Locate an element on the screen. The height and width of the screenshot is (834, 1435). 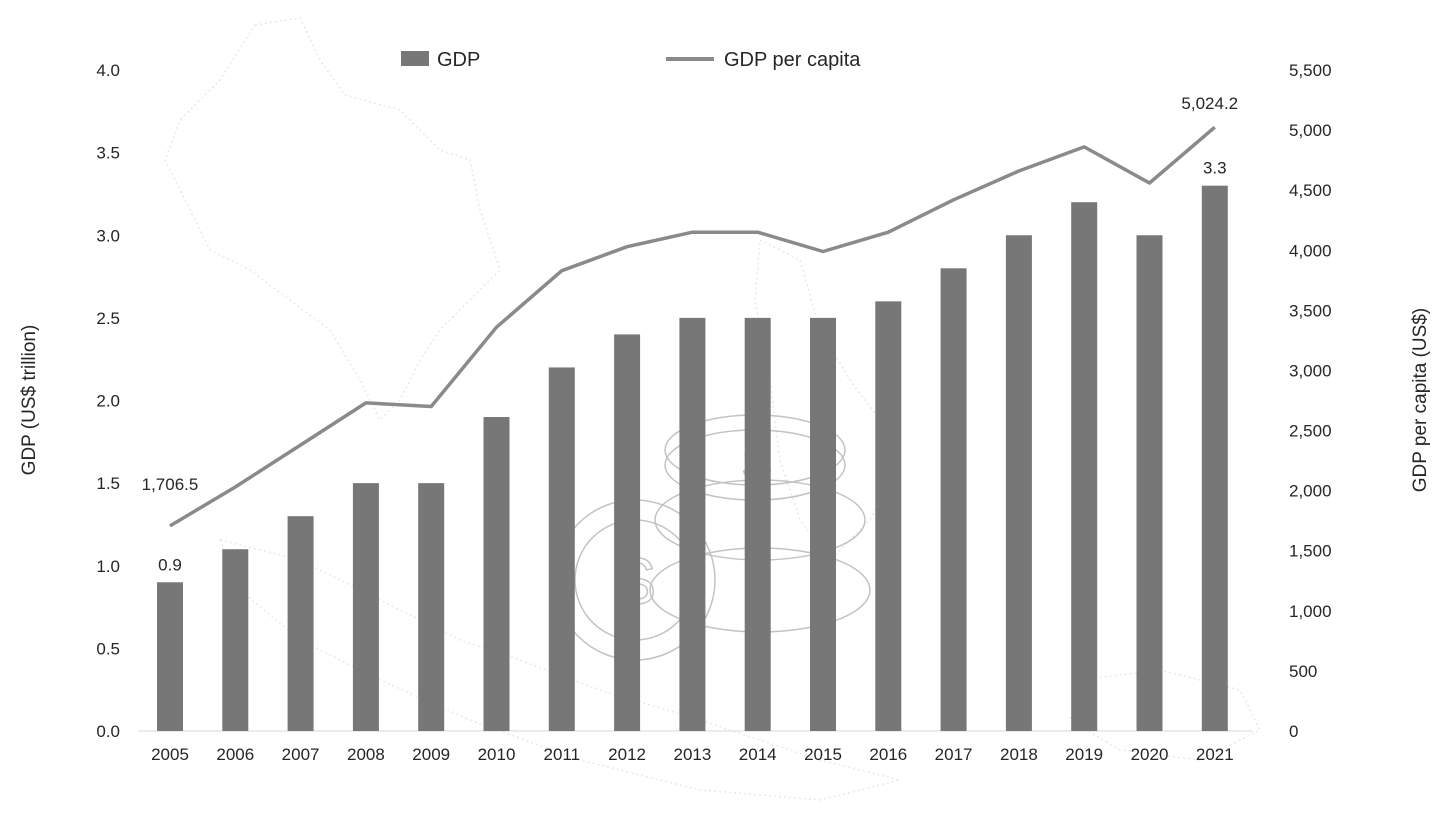
gdp-bar-2014 is located at coordinates (757, 524).